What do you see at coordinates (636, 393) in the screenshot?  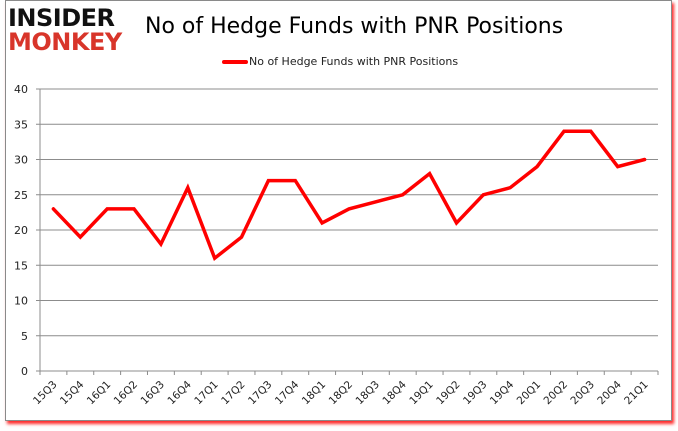 I see `x-tick-label: 21Q1` at bounding box center [636, 393].